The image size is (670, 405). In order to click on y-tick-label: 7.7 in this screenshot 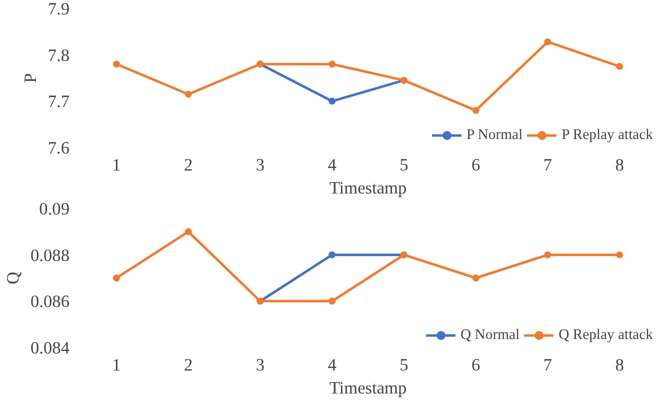, I will do `click(59, 102)`.